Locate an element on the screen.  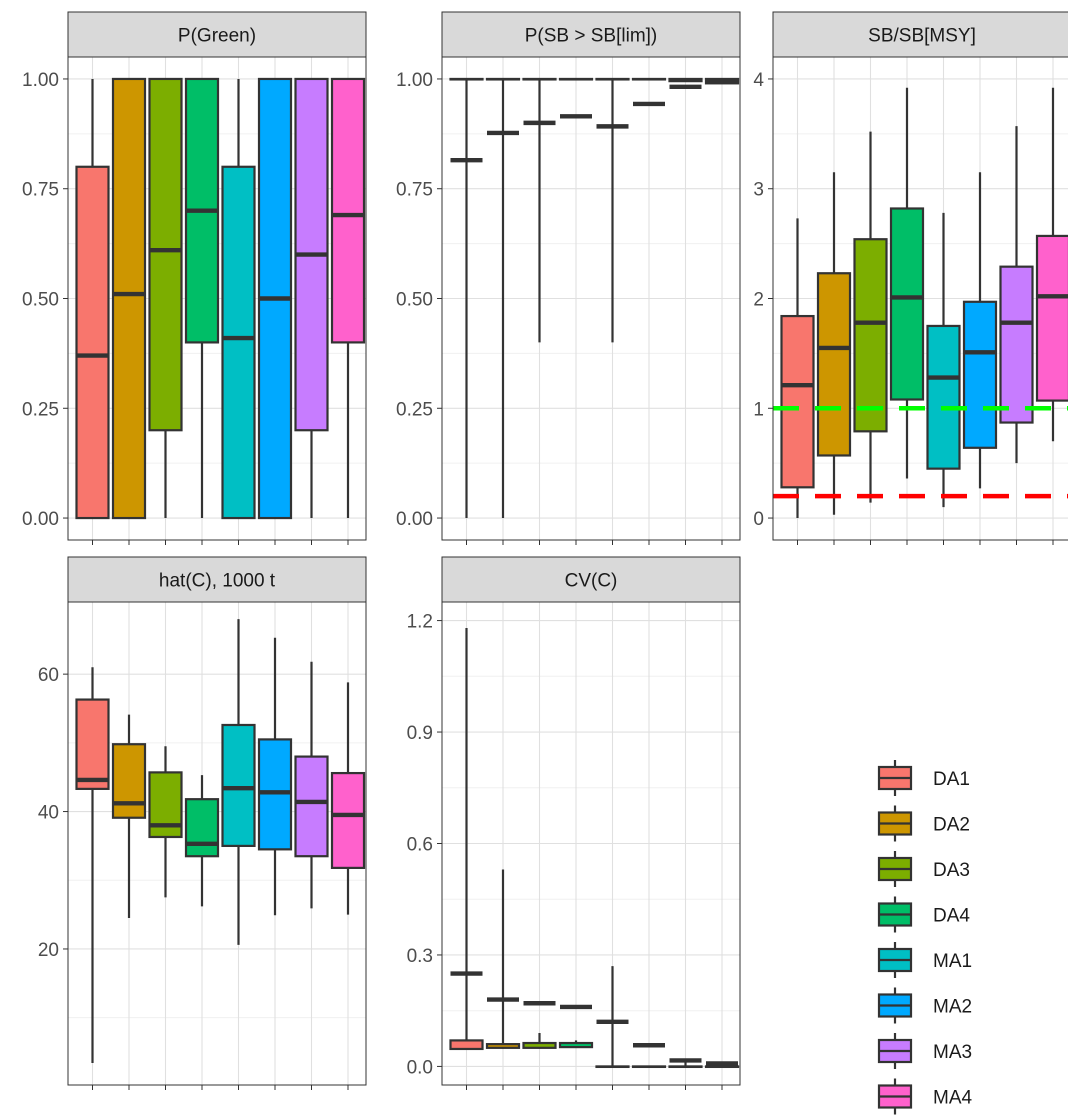
y-tick-label: 40 is located at coordinates (48, 813).